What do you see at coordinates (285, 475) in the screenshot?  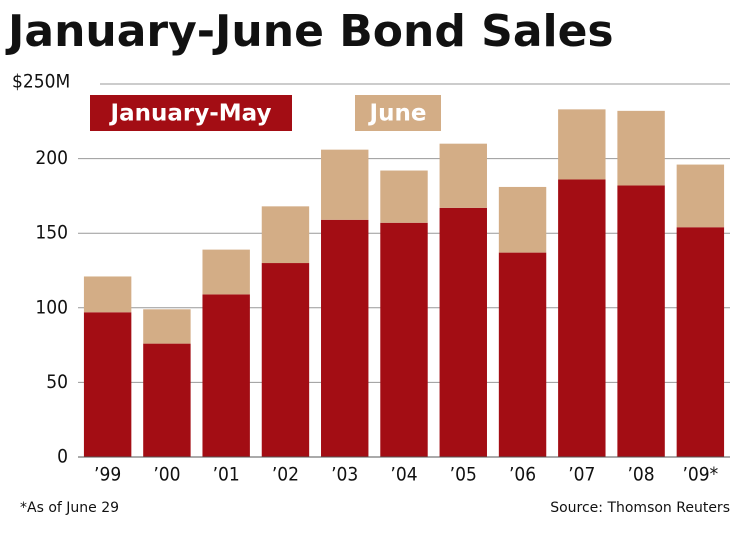 I see `x-tick-label: ’02` at bounding box center [285, 475].